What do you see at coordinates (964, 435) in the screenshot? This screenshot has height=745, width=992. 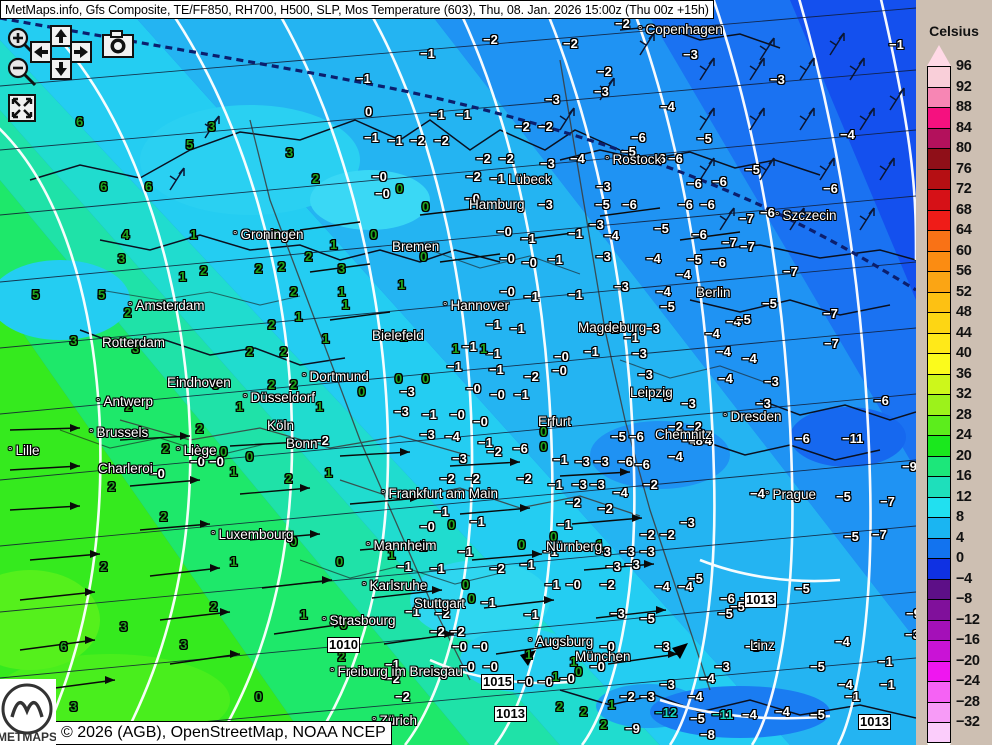 I see `legend-tick-label: 24` at bounding box center [964, 435].